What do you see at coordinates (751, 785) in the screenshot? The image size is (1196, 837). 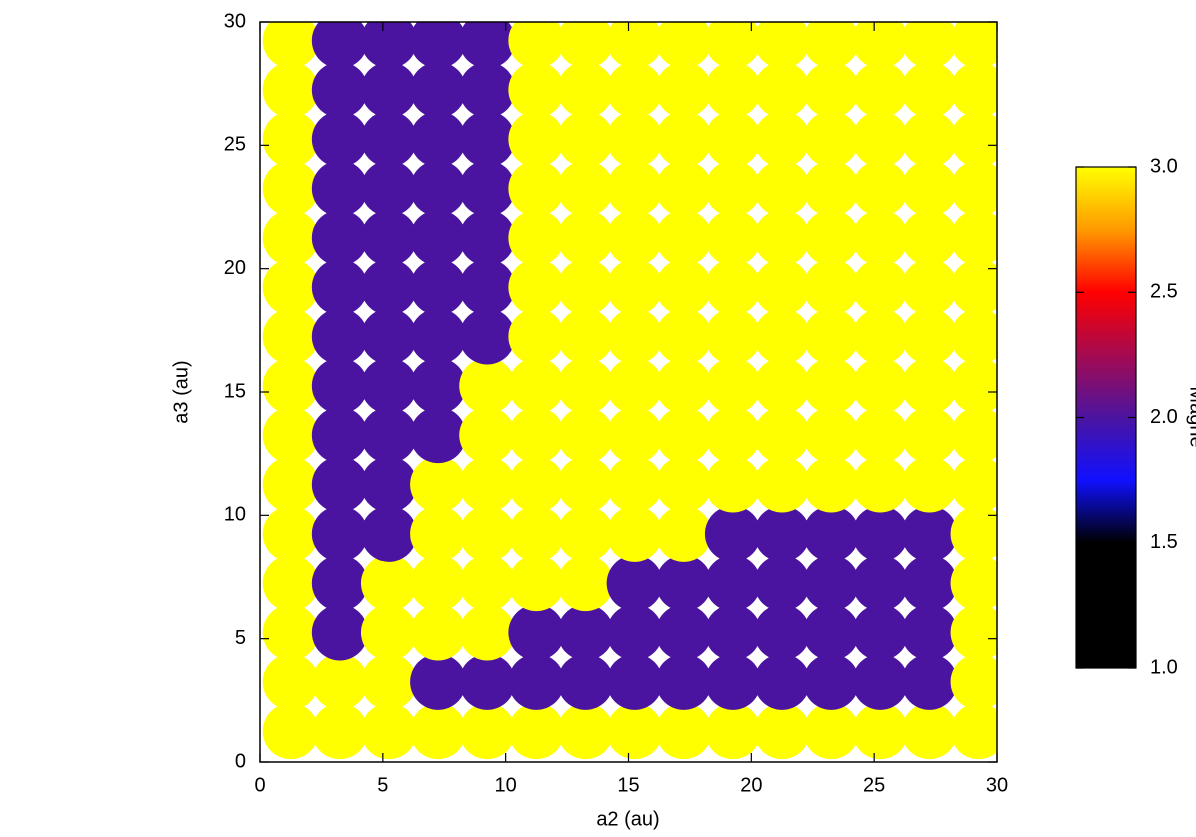 I see `x-tick-label: 20` at bounding box center [751, 785].